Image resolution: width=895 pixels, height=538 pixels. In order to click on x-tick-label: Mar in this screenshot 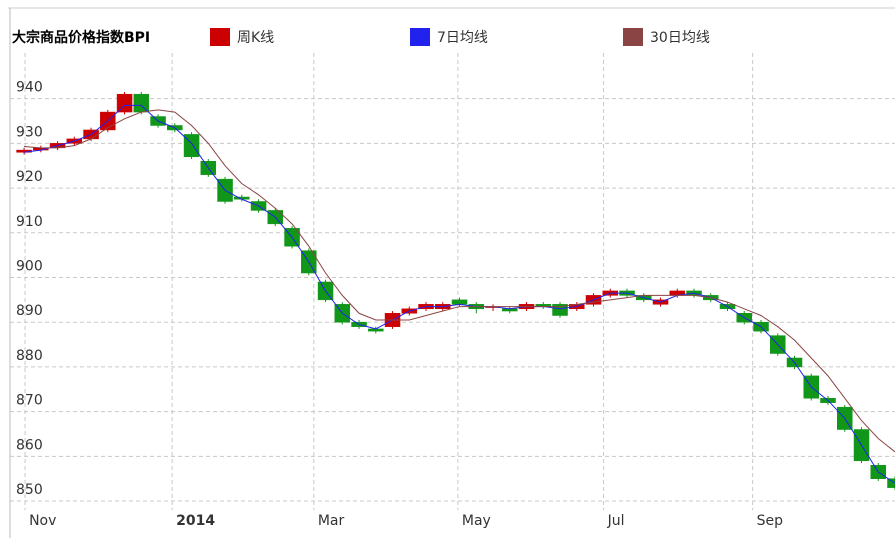, I will do `click(331, 521)`.